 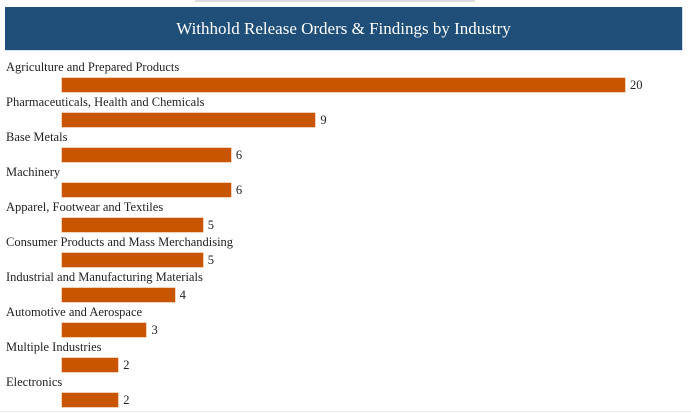 What do you see at coordinates (345, 146) in the screenshot?
I see `chart-row: Base Metals 6` at bounding box center [345, 146].